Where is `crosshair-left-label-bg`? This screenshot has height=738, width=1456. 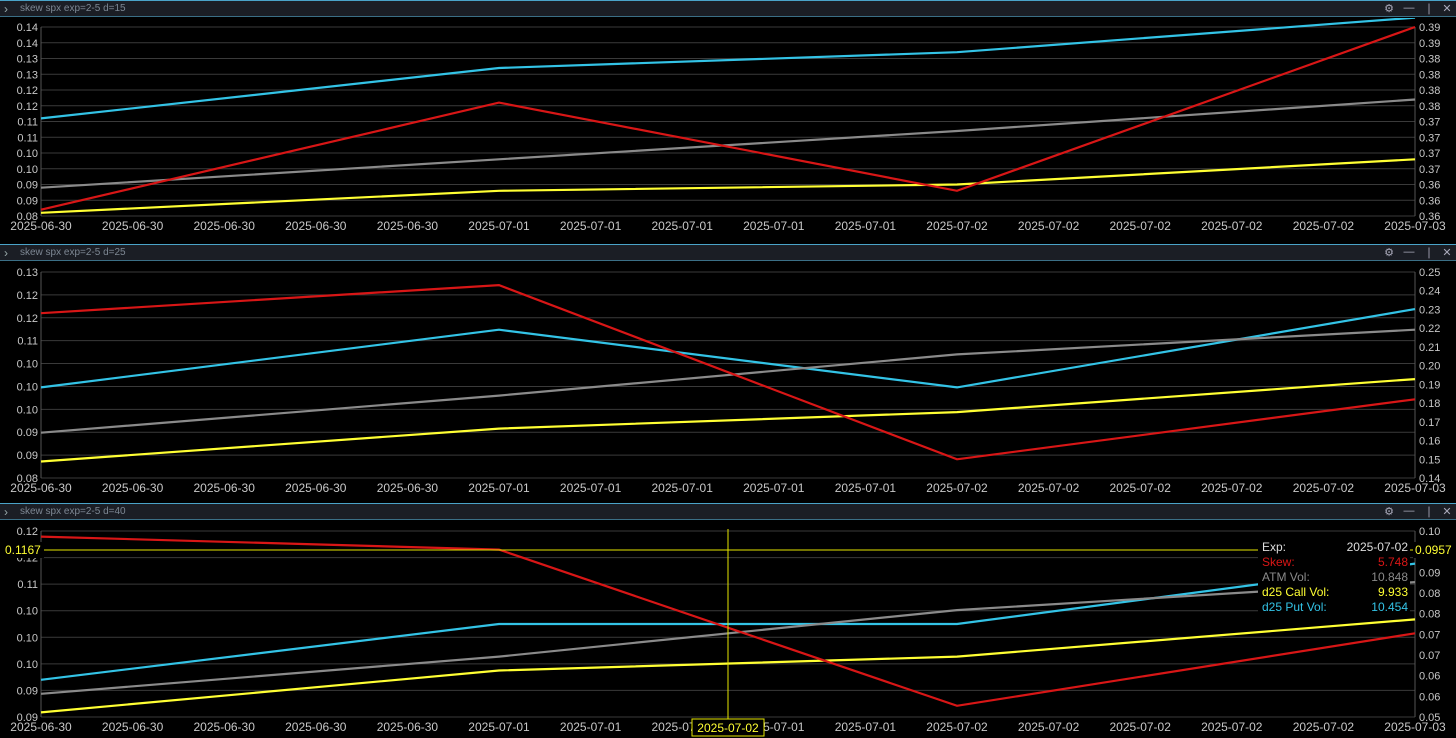
crosshair-left-label-bg is located at coordinates (22, 550).